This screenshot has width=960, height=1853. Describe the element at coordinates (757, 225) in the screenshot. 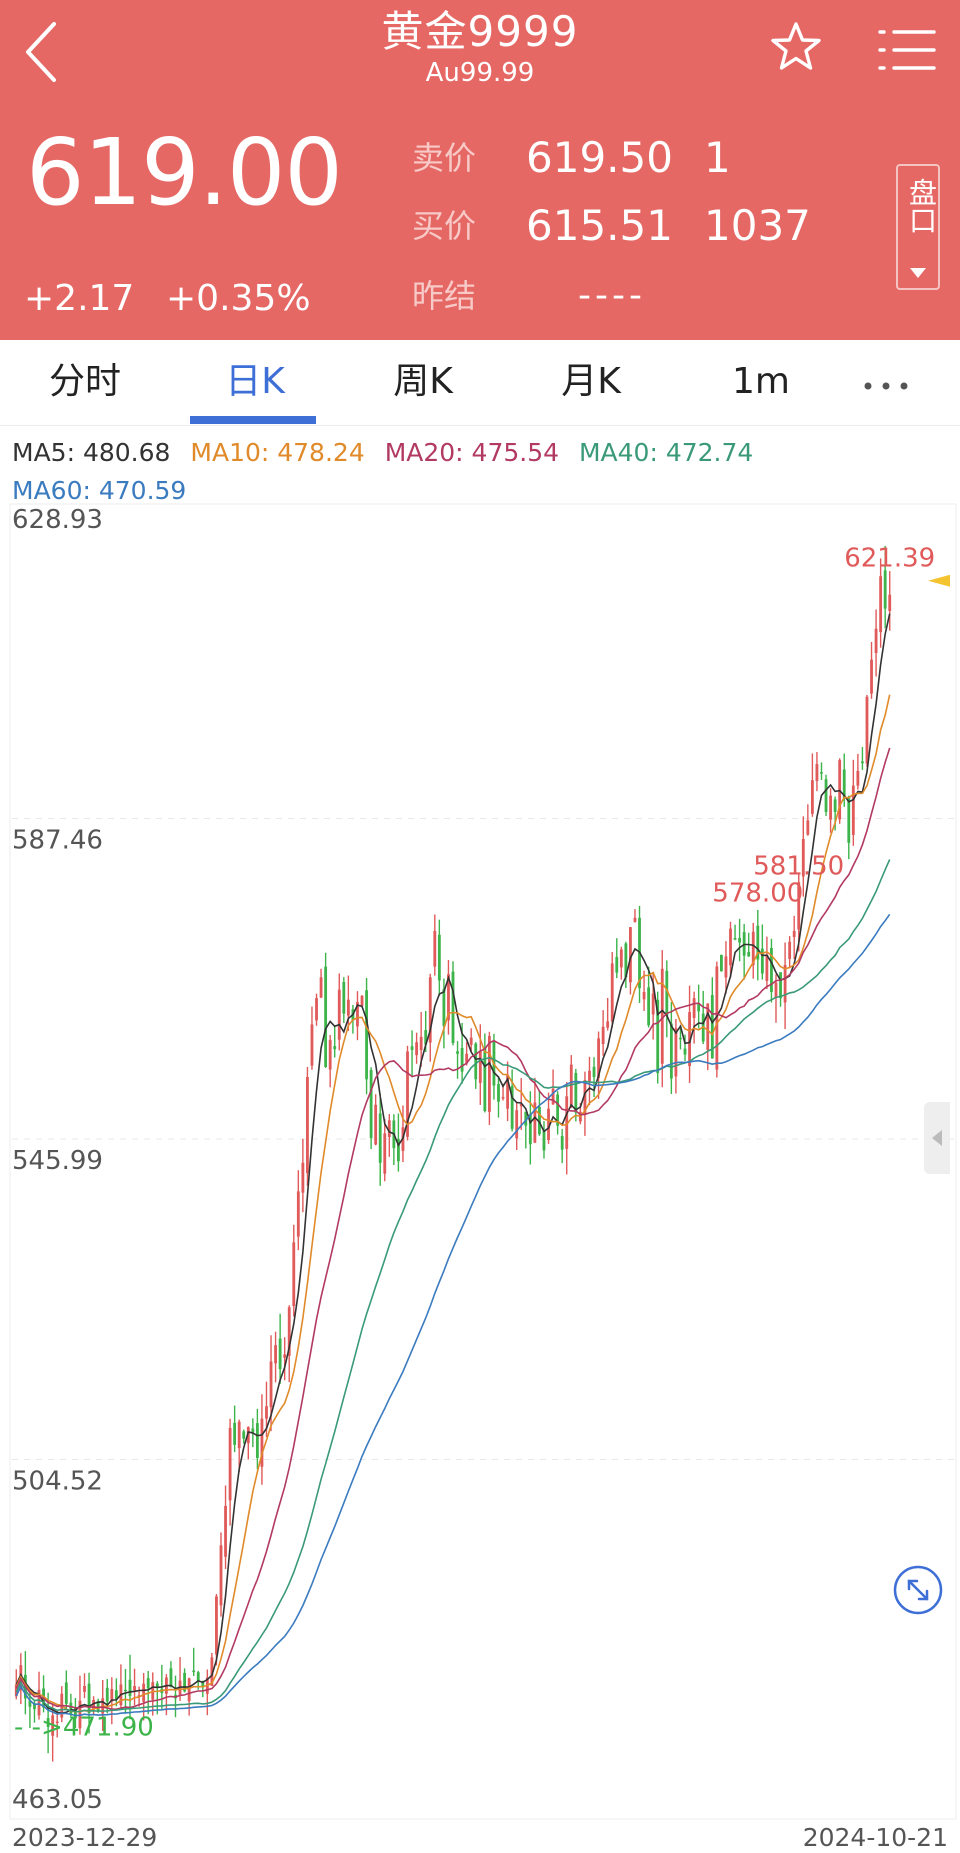

I see `buy-volume: 1037` at that location.